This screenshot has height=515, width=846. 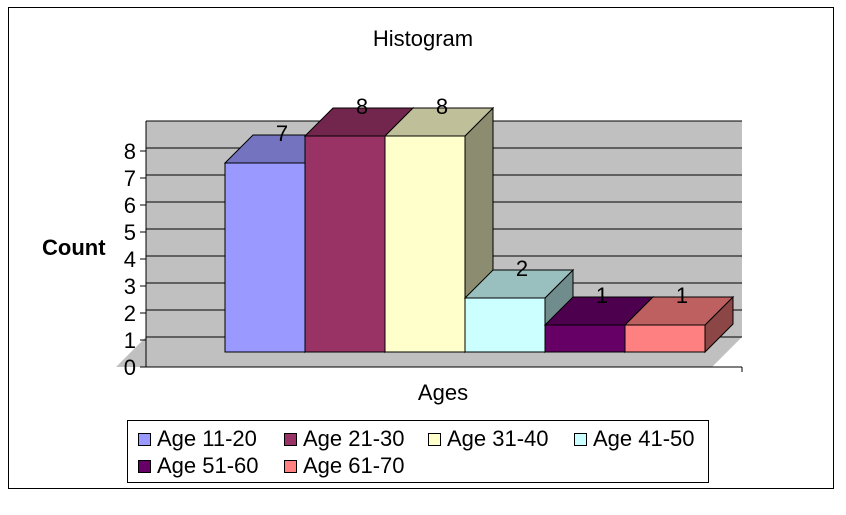 What do you see at coordinates (130, 178) in the screenshot?
I see `y-tick-label: 7` at bounding box center [130, 178].